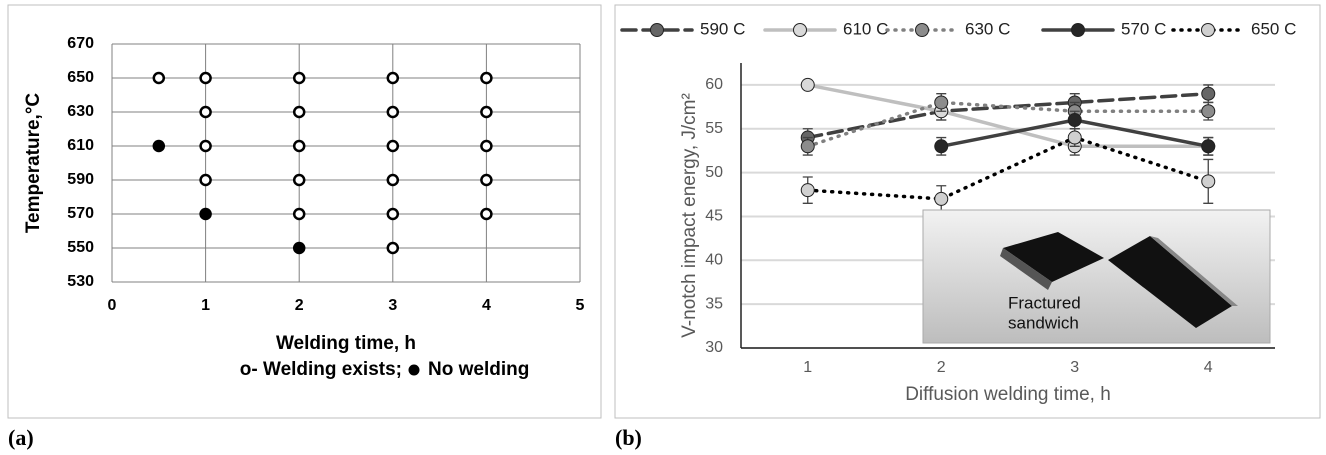 The image size is (1326, 455). Describe the element at coordinates (1143, 28) in the screenshot. I see `legend-label: 570 C` at that location.